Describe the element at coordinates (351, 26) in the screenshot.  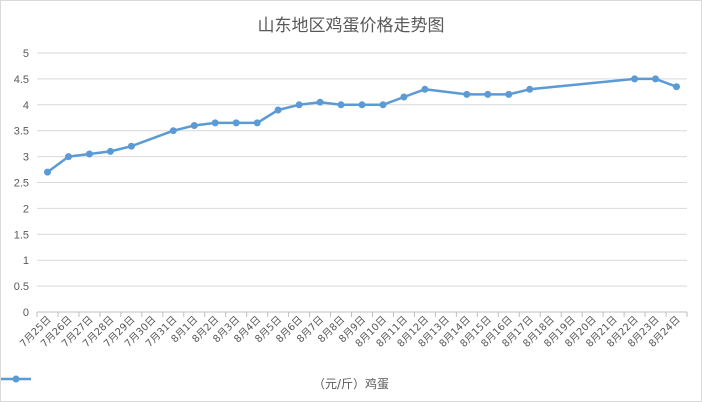
I see `chart-title: 山东地区鸡蛋价格走势图` at that location.